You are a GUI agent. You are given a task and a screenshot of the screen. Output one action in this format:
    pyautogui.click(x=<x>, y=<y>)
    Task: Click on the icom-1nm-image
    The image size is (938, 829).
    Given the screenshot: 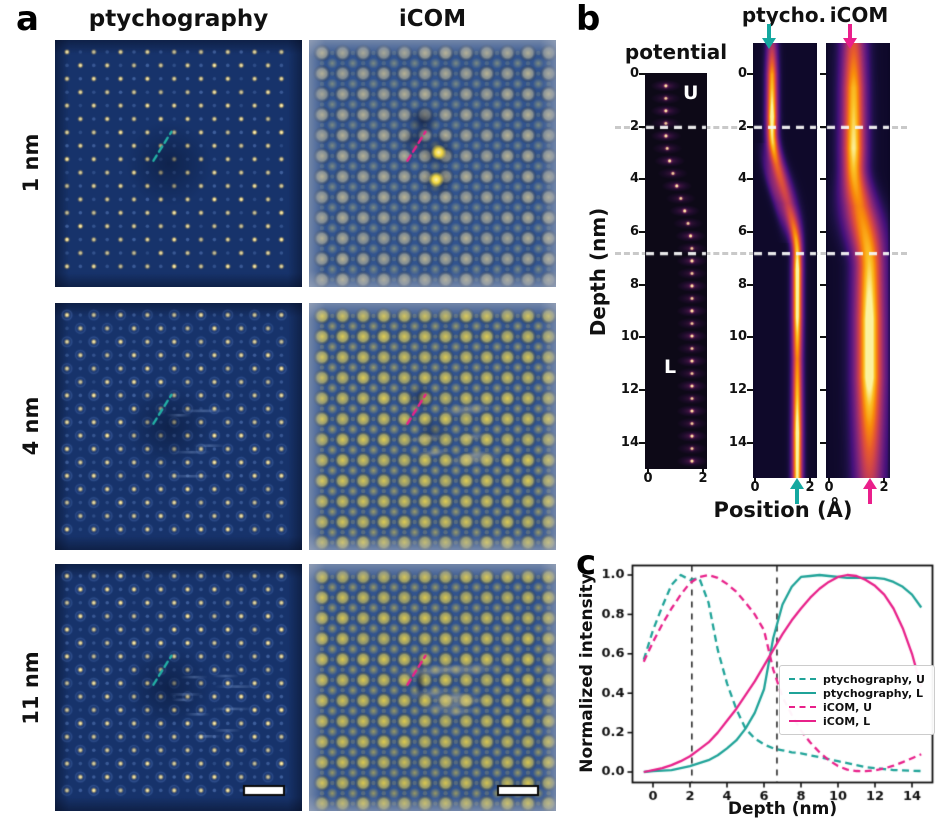 What is the action you would take?
    pyautogui.click(x=432, y=163)
    